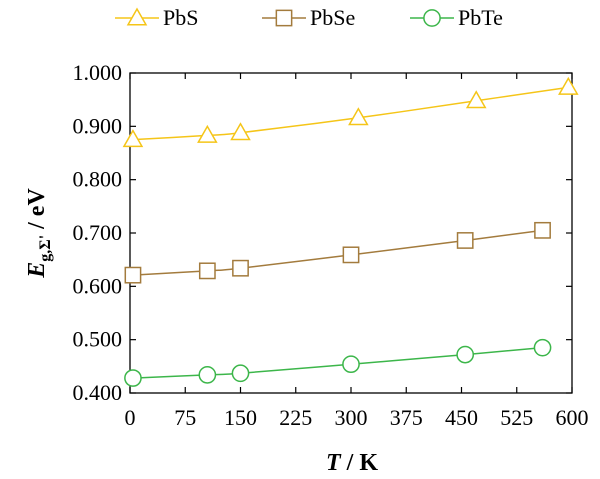 This screenshot has width=600, height=479. I want to click on series-PbSe, so click(337, 252).